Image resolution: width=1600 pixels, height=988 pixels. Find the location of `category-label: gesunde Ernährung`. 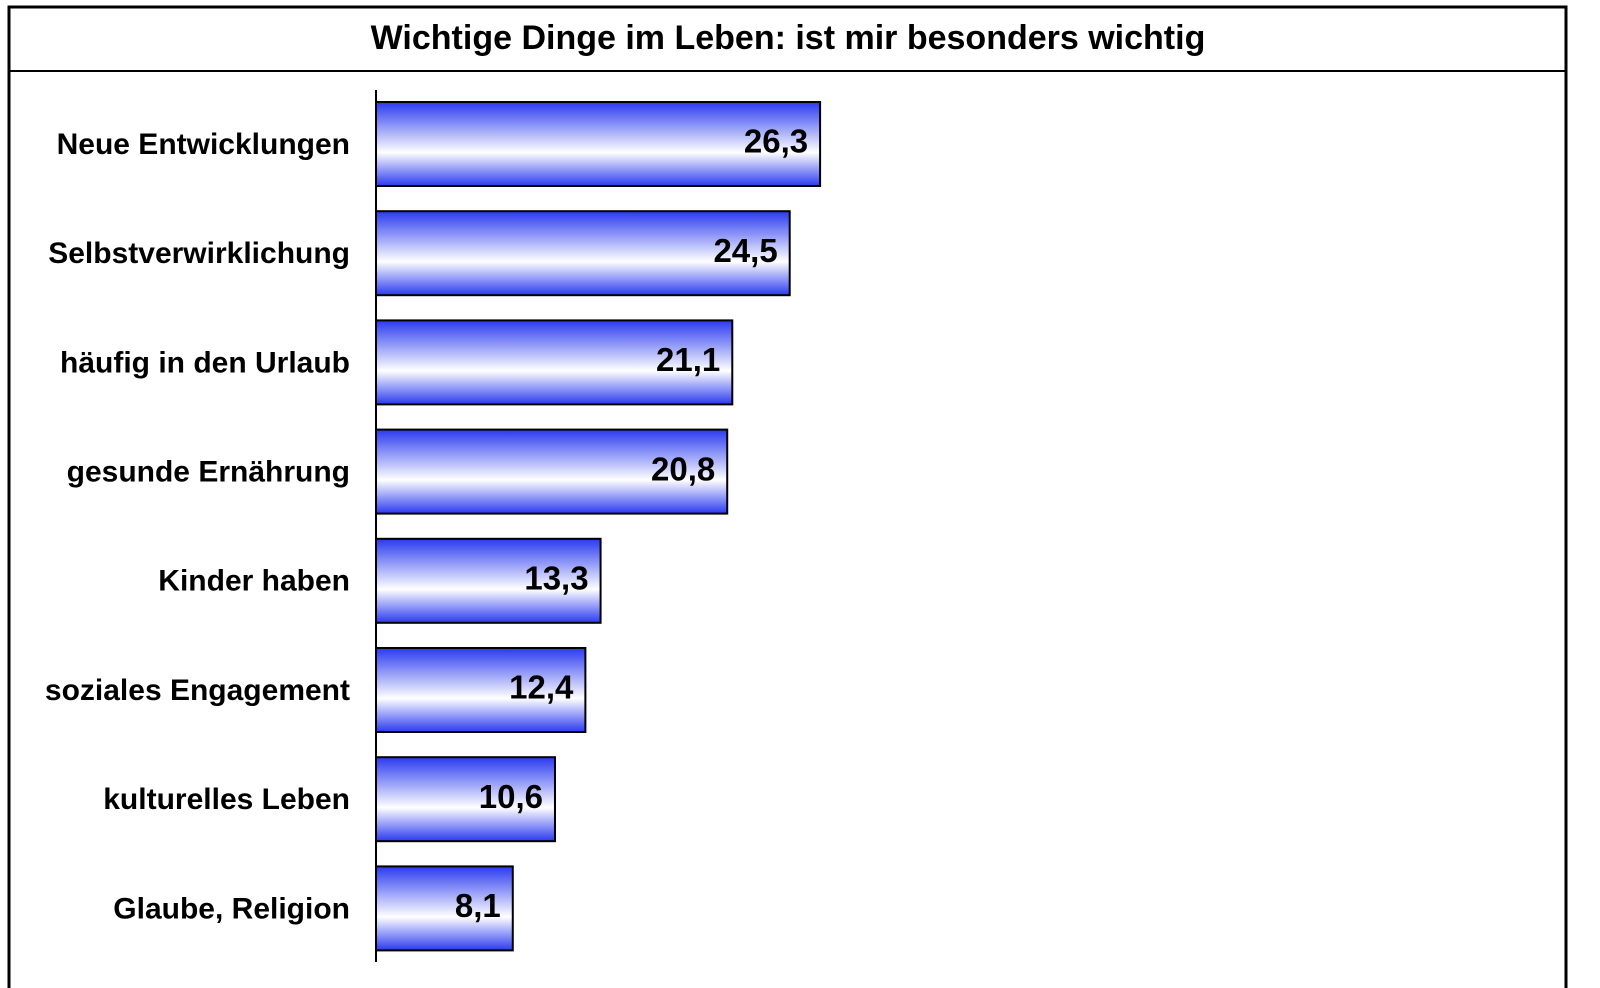

category-label: gesunde Ernährung is located at coordinates (208, 472).